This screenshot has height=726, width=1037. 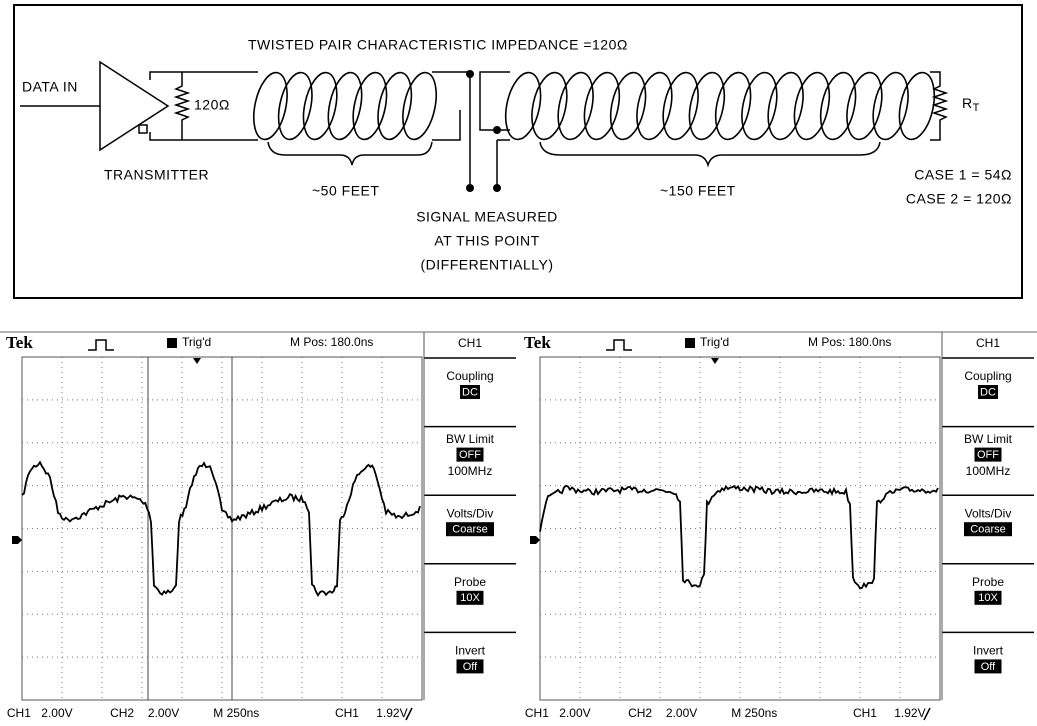 I want to click on measurement-line: (DIFFERENTIALLY), so click(x=487, y=265).